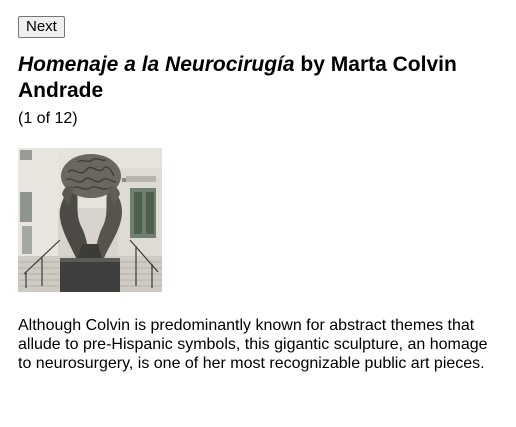 The height and width of the screenshot is (427, 516). What do you see at coordinates (90, 220) in the screenshot?
I see `artwork-photo` at bounding box center [90, 220].